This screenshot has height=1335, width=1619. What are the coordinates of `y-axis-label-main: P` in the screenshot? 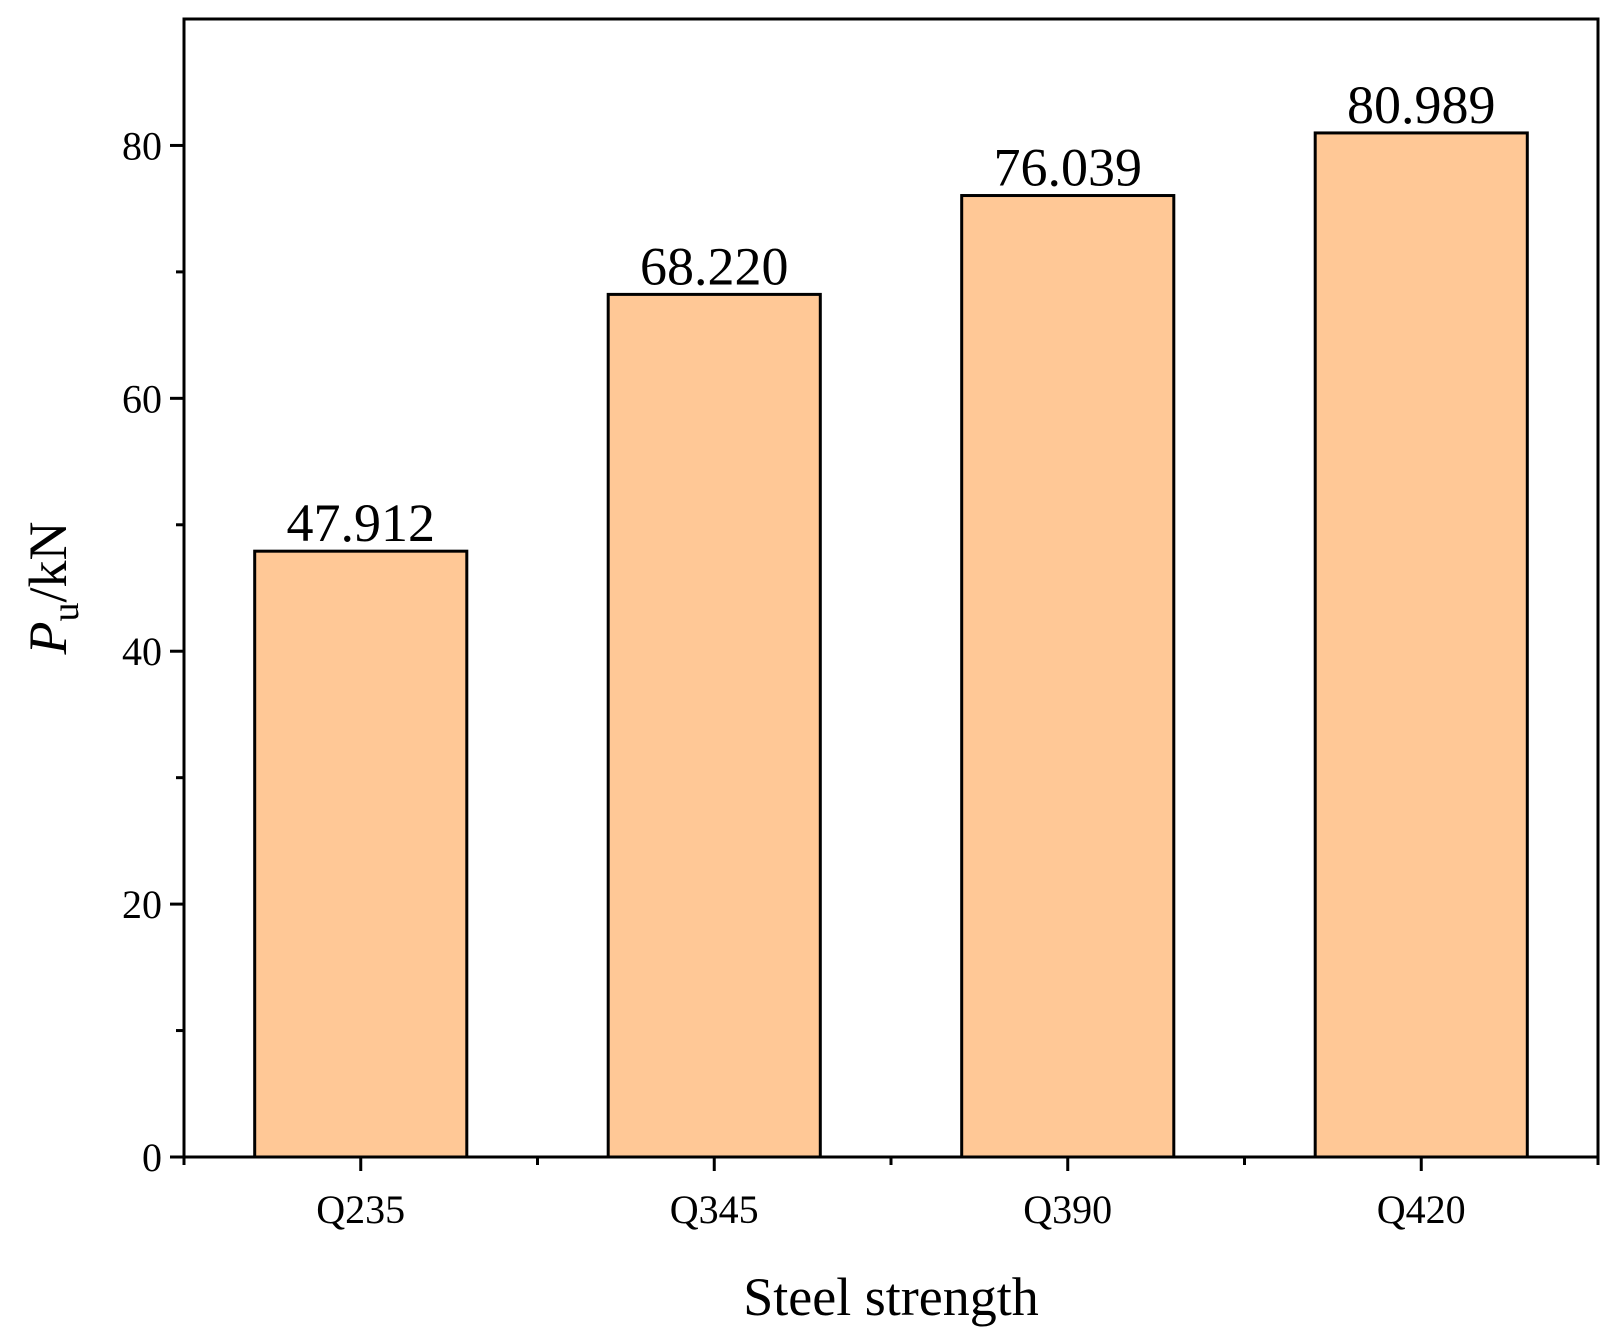 It's located at (48, 639).